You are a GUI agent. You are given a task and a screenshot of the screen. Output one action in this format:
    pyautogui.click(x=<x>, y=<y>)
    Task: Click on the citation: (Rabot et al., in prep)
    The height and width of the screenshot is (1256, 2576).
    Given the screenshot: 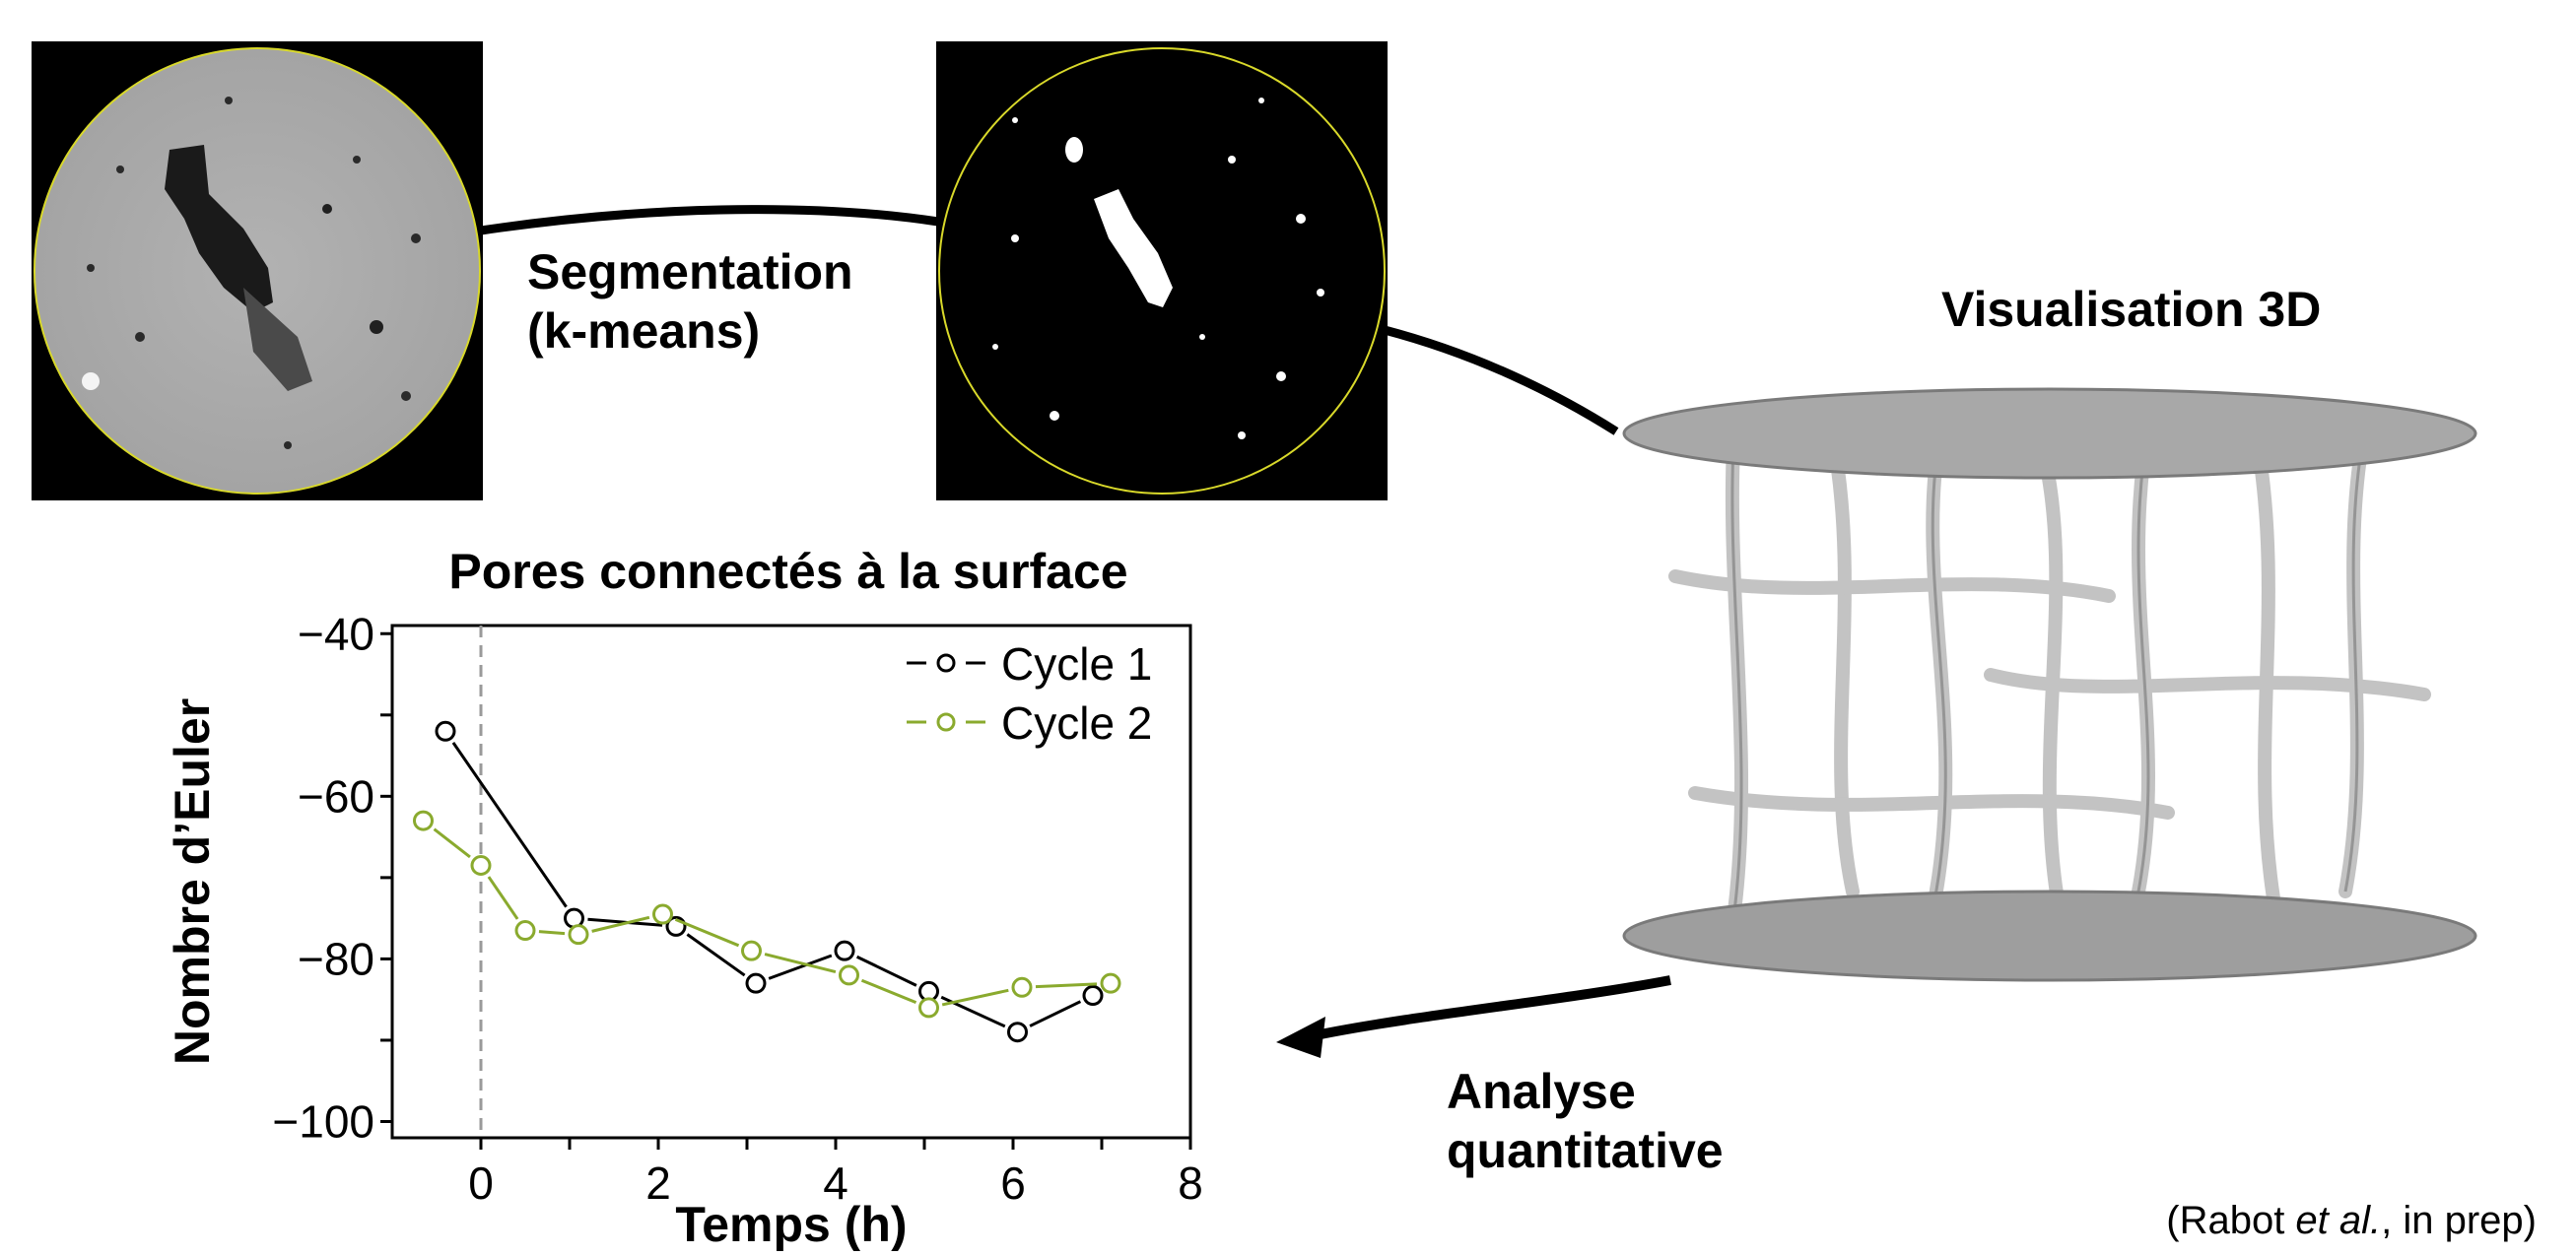 What is the action you would take?
    pyautogui.click(x=2351, y=1221)
    